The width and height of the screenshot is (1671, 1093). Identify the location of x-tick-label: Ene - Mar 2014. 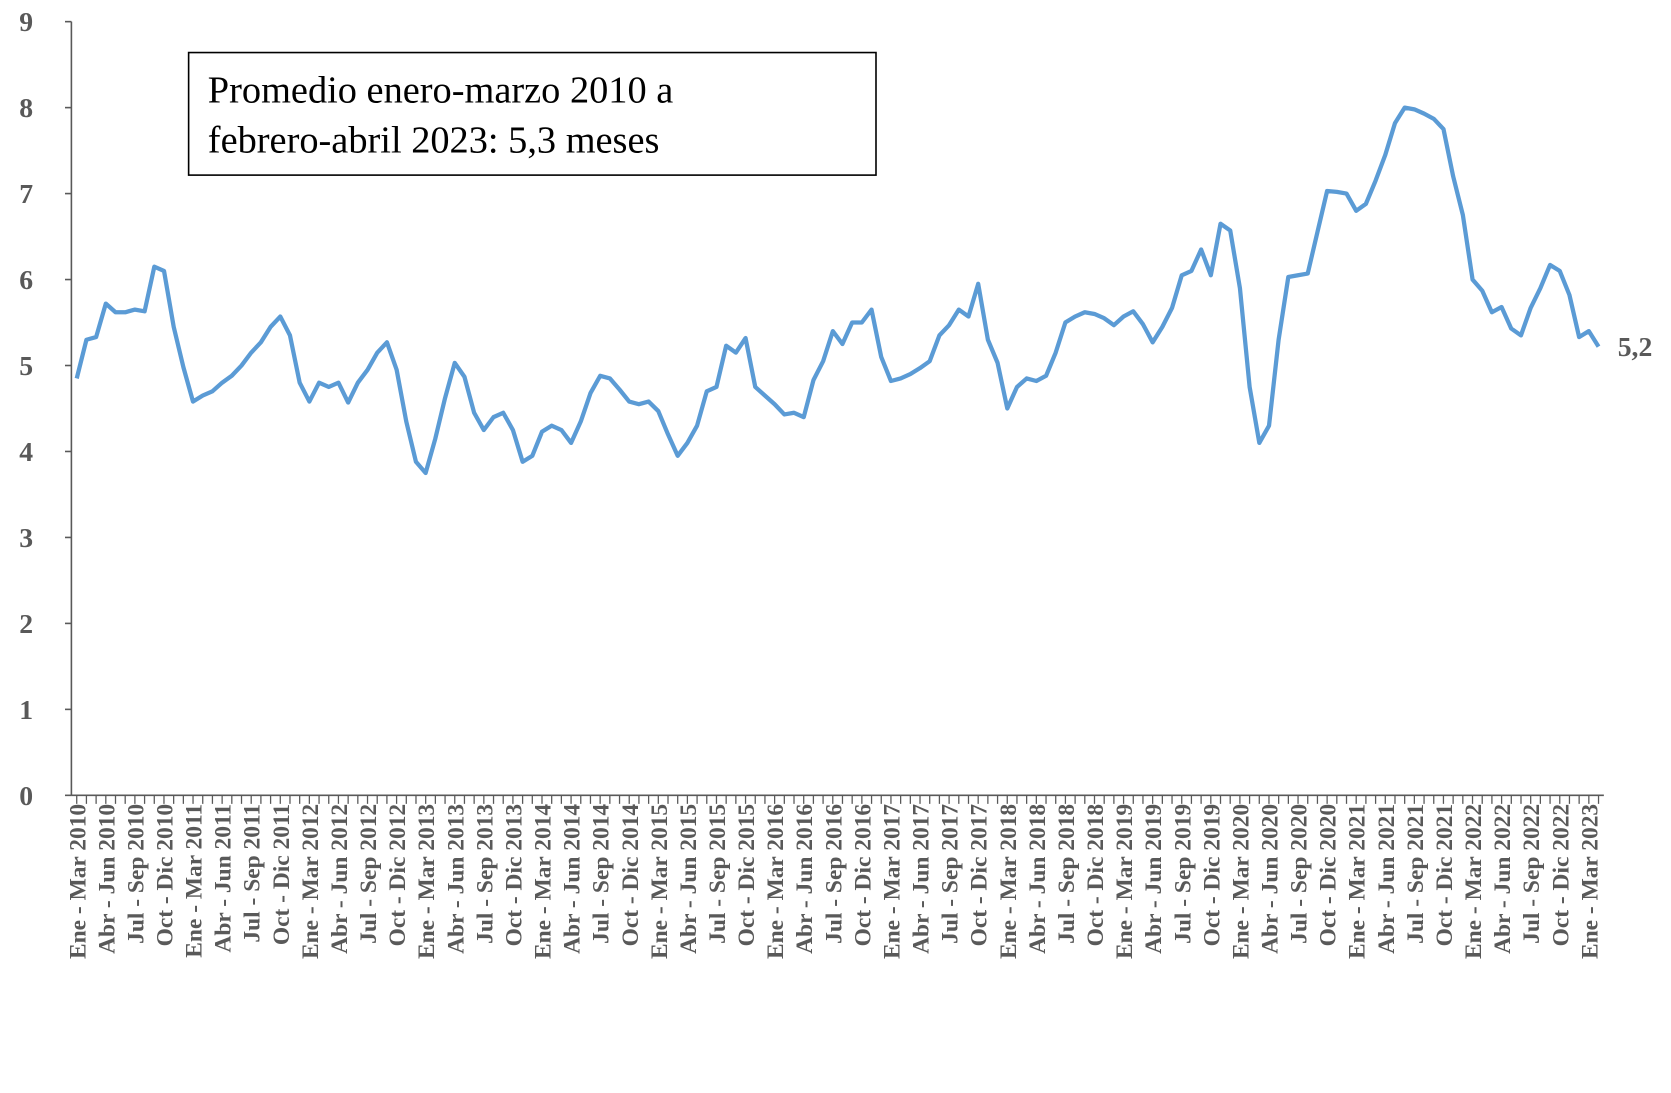
(544, 881).